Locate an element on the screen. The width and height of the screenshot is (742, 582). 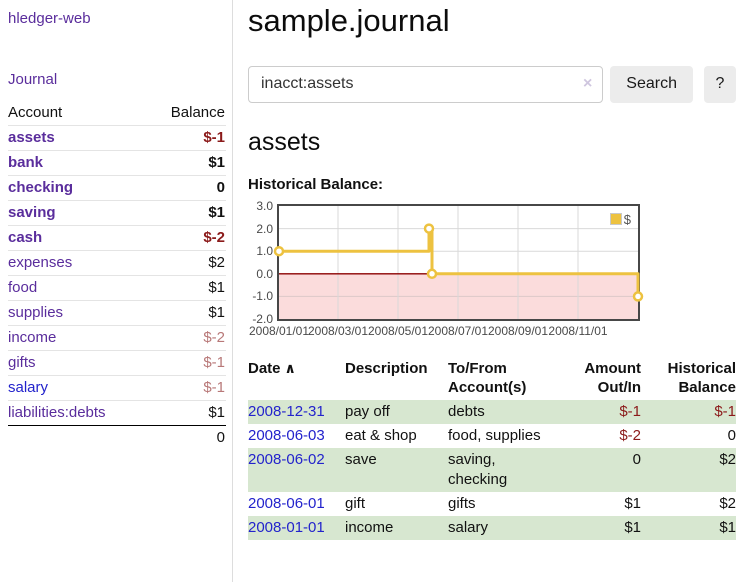
transaction-date-link: 2008-06-03 is located at coordinates (286, 435).